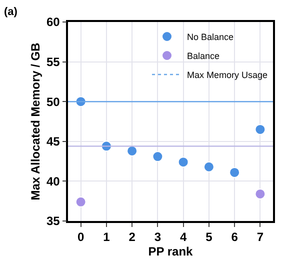  Describe the element at coordinates (158, 237) in the screenshot. I see `x-tick-label: 3` at that location.